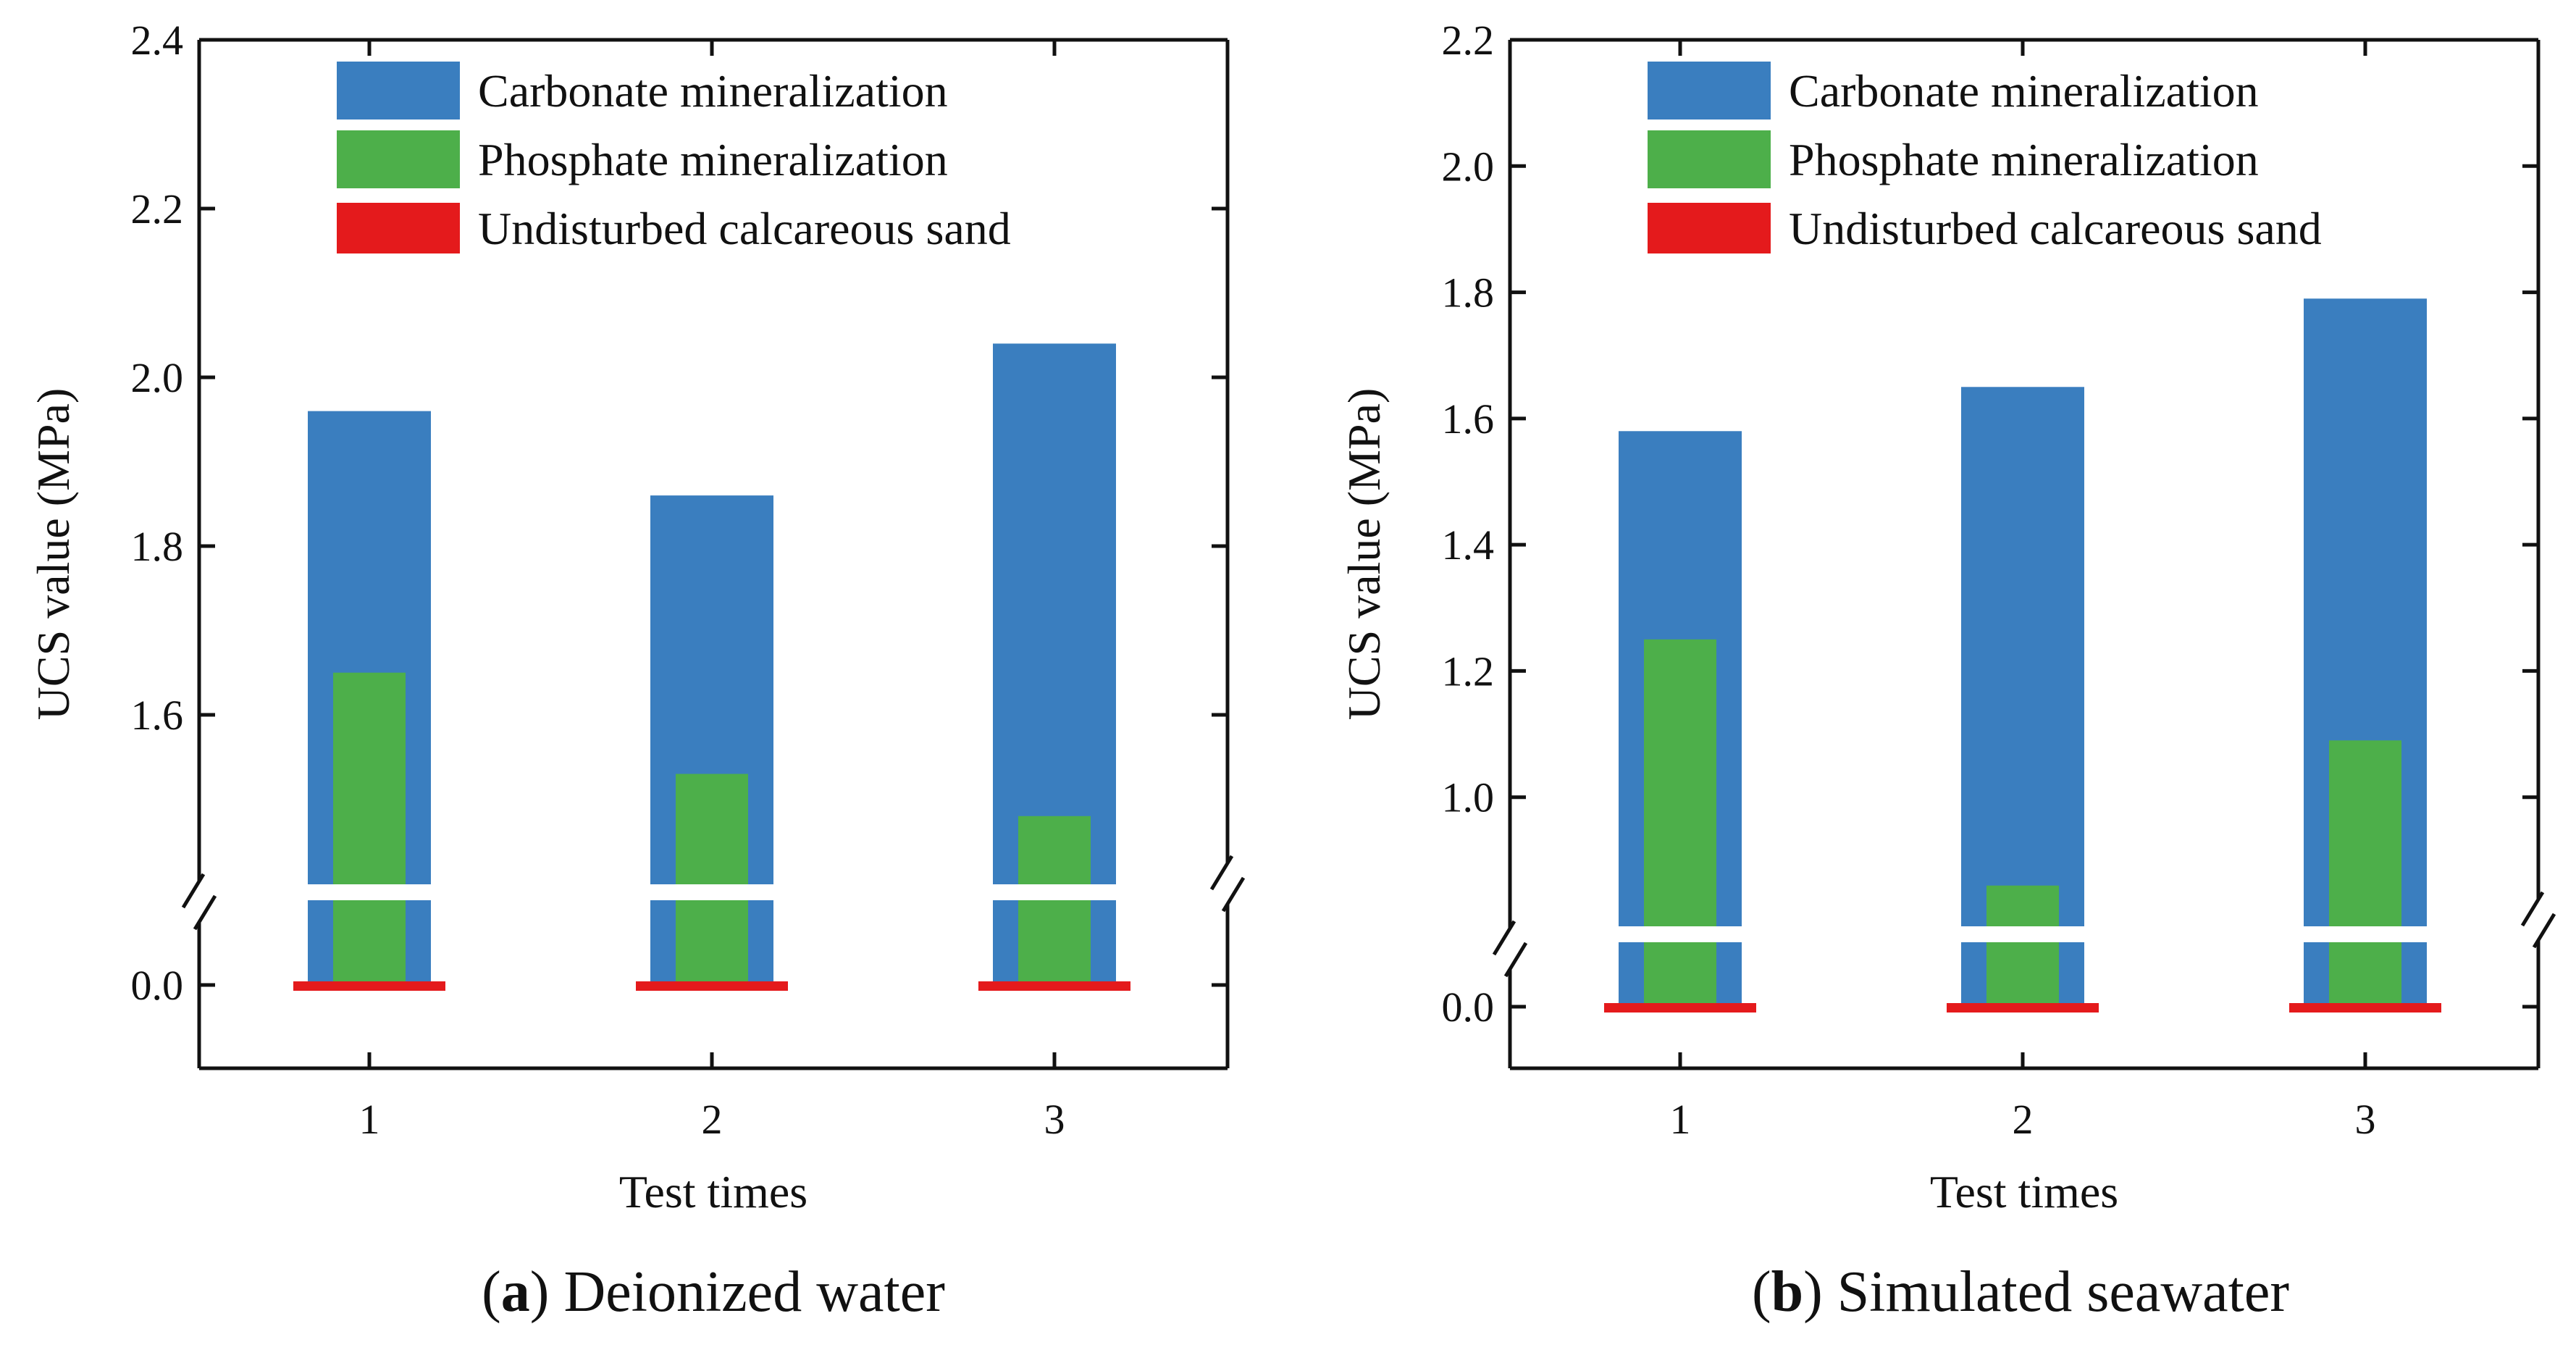 This screenshot has width=2576, height=1350. I want to click on y-tick-label: 2.4, so click(157, 40).